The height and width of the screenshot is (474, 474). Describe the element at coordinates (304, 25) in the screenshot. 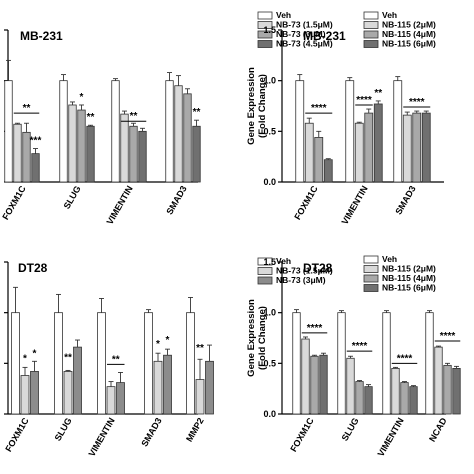

I see `legend-label: NB-73 (1.5μM)` at that location.